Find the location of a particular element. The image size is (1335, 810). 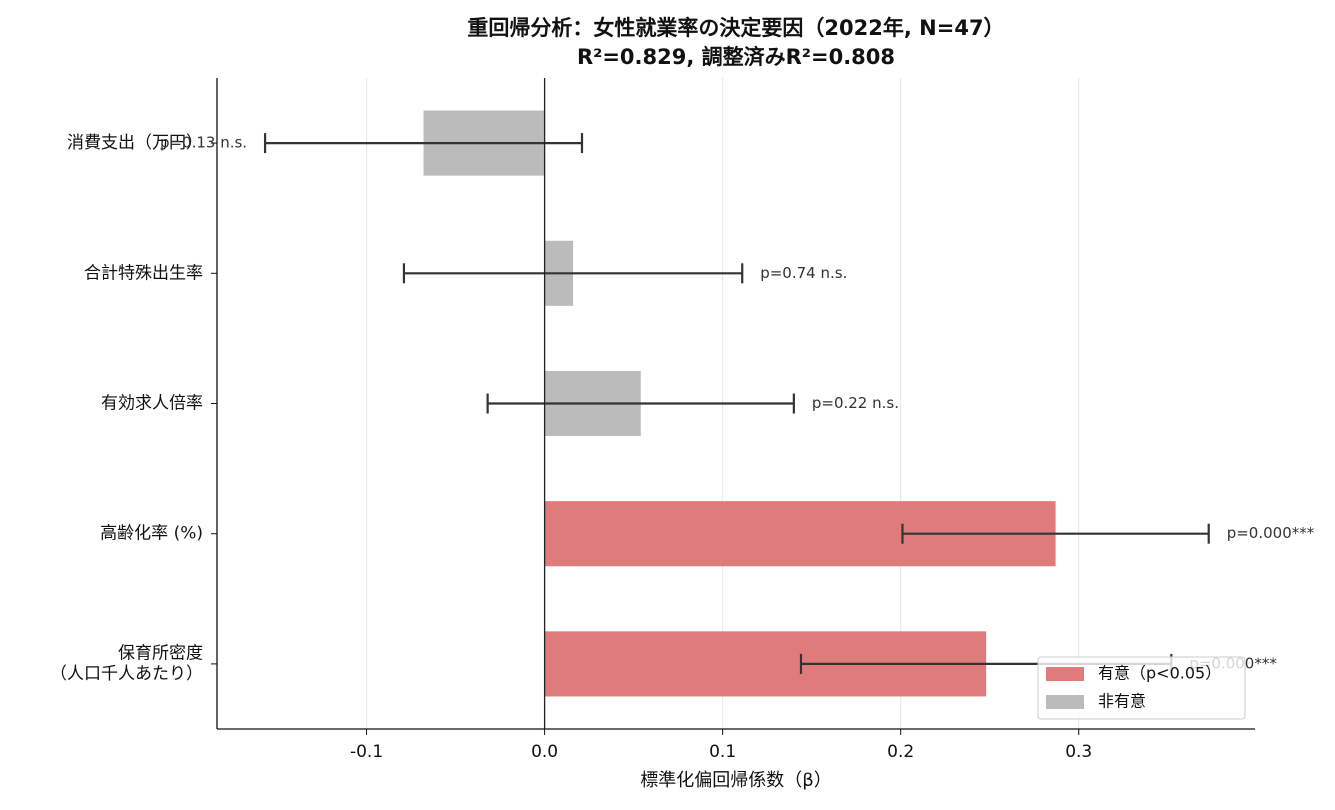

value-label: p=0.74 n.s. is located at coordinates (803, 273).